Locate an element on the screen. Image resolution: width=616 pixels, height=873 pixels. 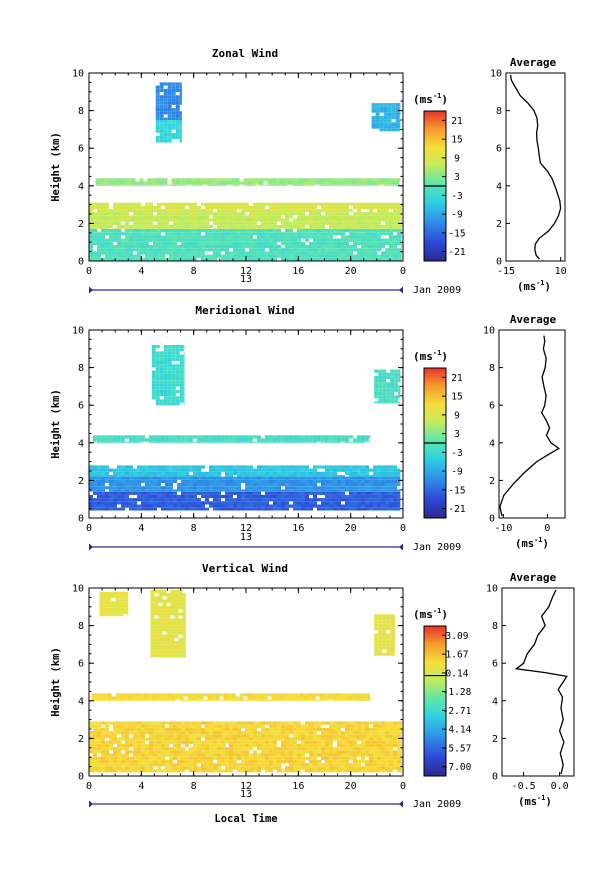
y-tick-label: 0 is located at coordinates (81, 519).